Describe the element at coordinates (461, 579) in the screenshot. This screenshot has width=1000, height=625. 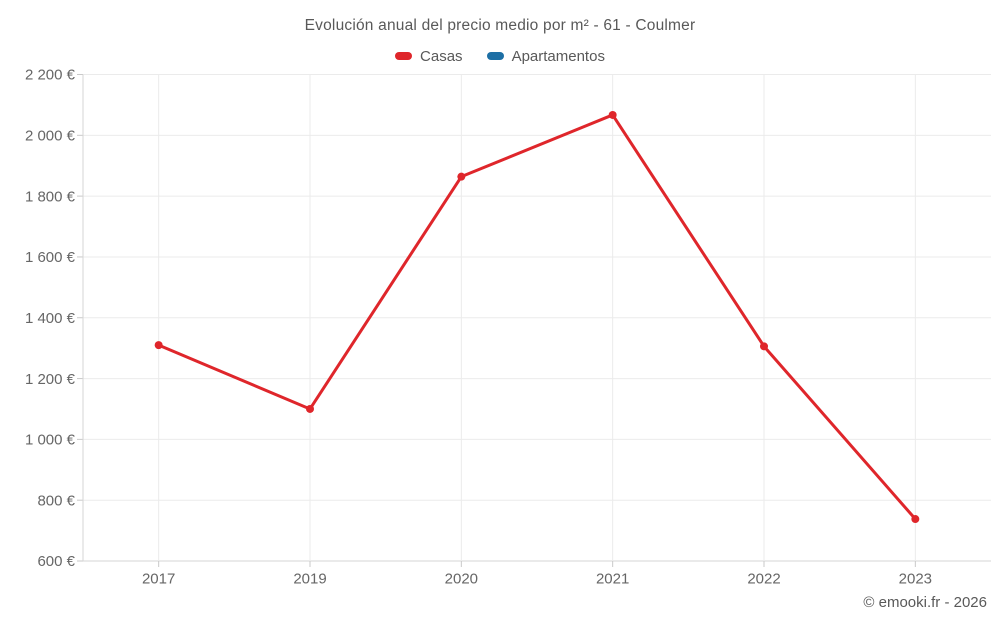
I see `tick-label-x-2020: 2020` at that location.